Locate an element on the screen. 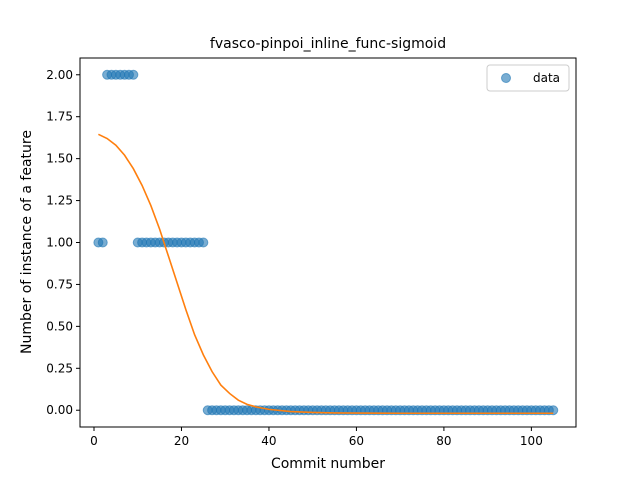 The width and height of the screenshot is (640, 480). y-tick-label: 0.00 is located at coordinates (59, 410).